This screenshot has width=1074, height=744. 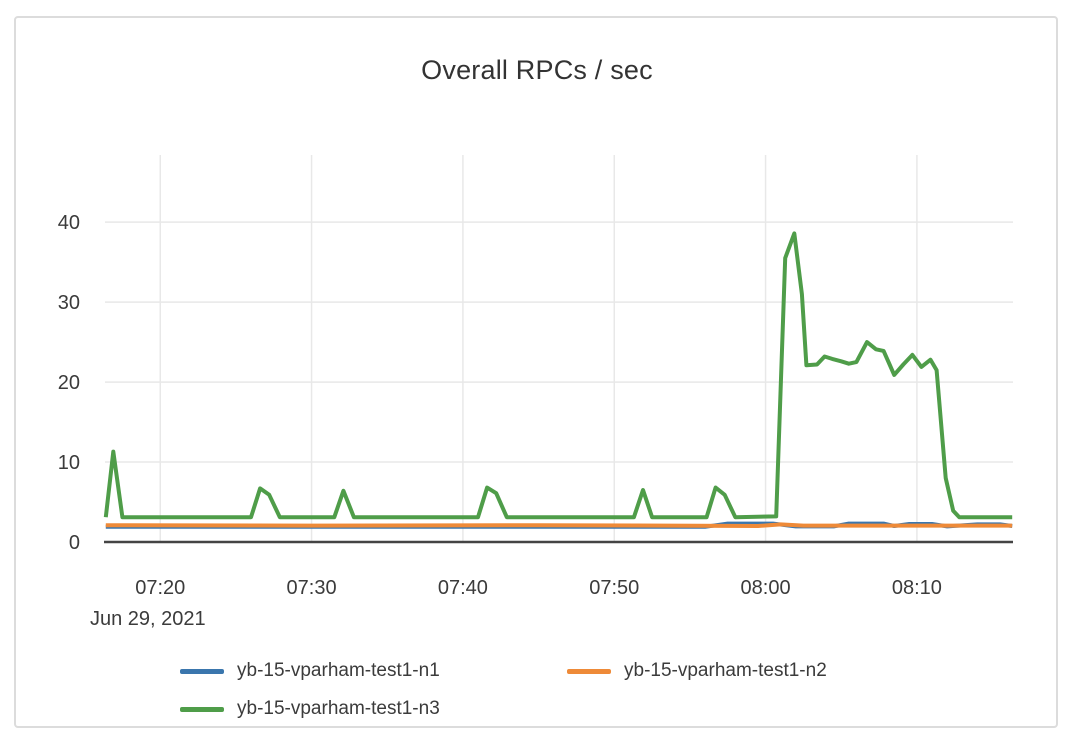 What do you see at coordinates (463, 588) in the screenshot?
I see `x-tick-label: 07:40` at bounding box center [463, 588].